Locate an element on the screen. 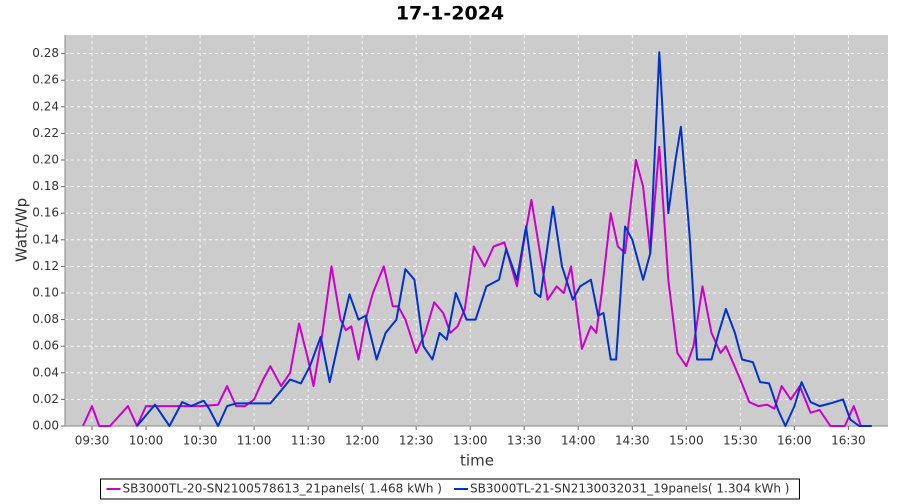 The width and height of the screenshot is (900, 504). x-tick-label: 10:30 is located at coordinates (200, 441).